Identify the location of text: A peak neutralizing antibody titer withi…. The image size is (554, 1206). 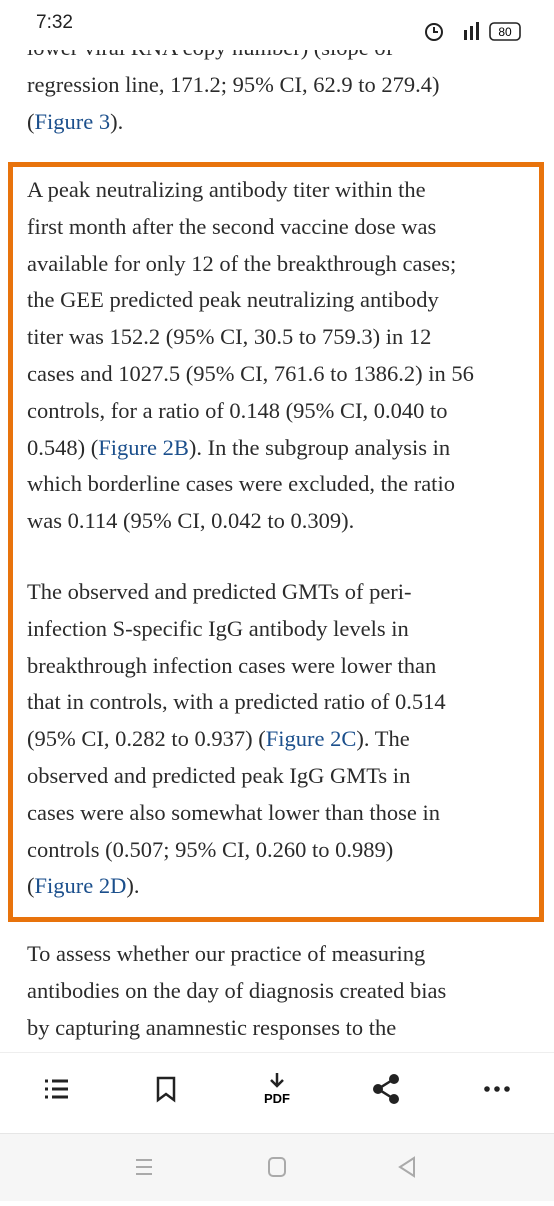
(226, 189).